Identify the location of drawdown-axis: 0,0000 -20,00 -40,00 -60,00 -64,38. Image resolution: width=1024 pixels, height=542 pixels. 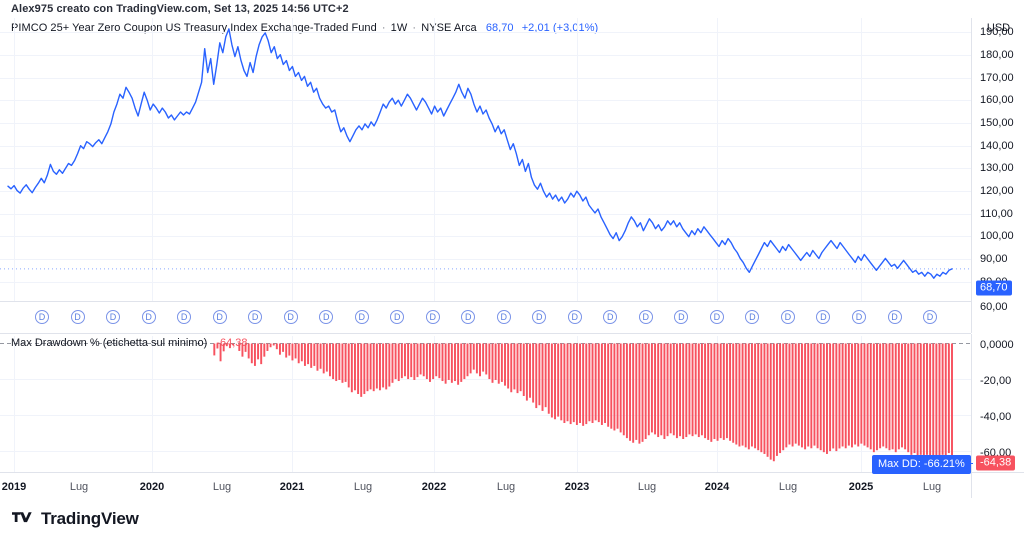
(997, 403).